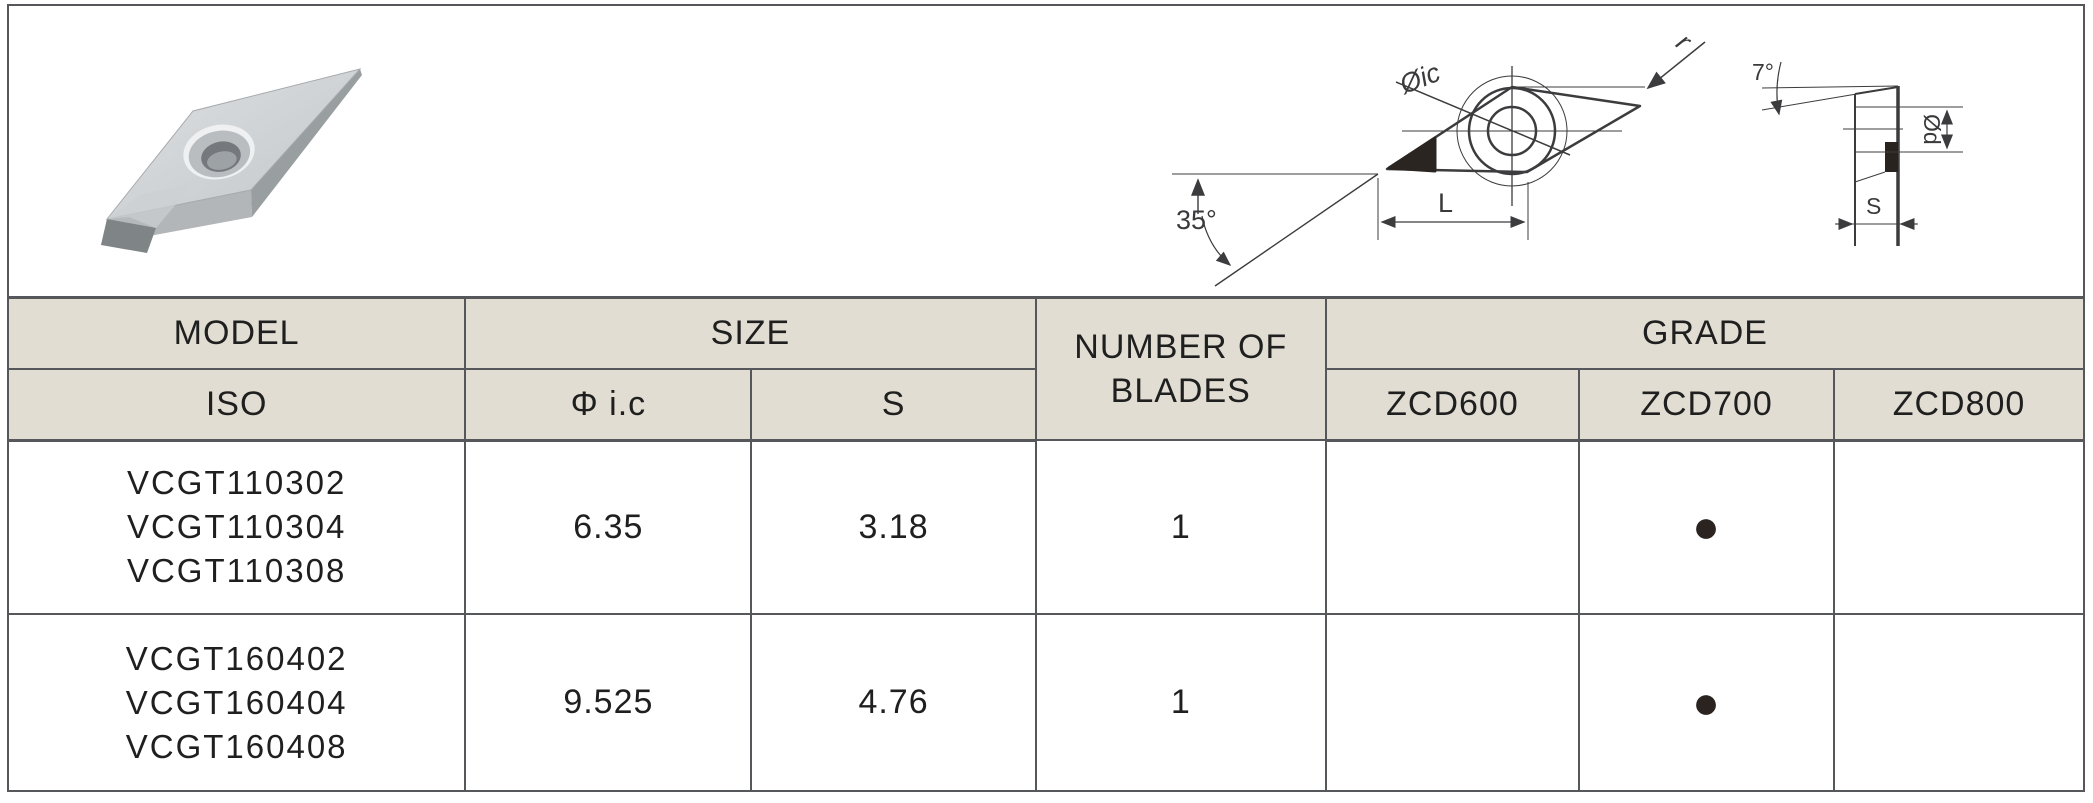 This screenshot has height=803, width=2093. What do you see at coordinates (1877, 166) in the screenshot?
I see `side-profile` at bounding box center [1877, 166].